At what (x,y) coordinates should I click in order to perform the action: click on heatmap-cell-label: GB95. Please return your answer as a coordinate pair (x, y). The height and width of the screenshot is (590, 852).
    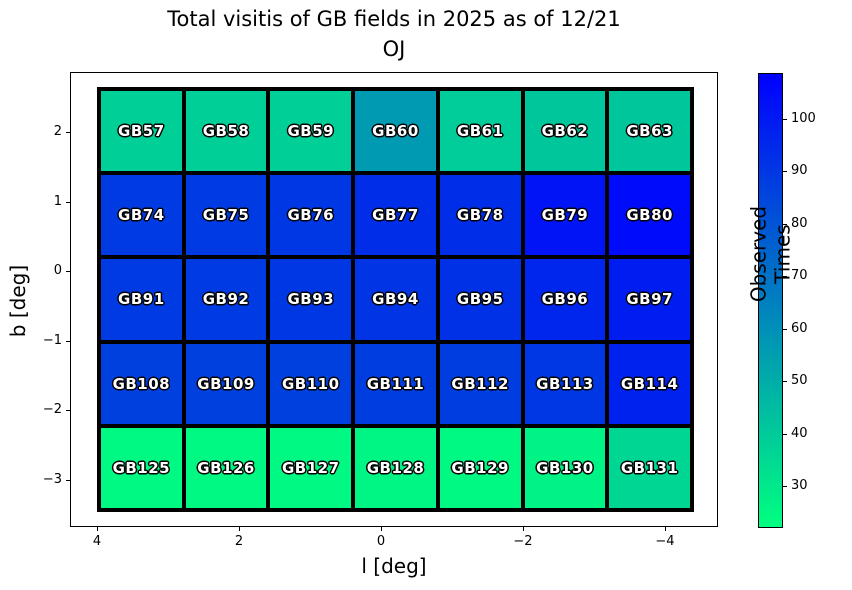
    Looking at the image, I should click on (480, 299).